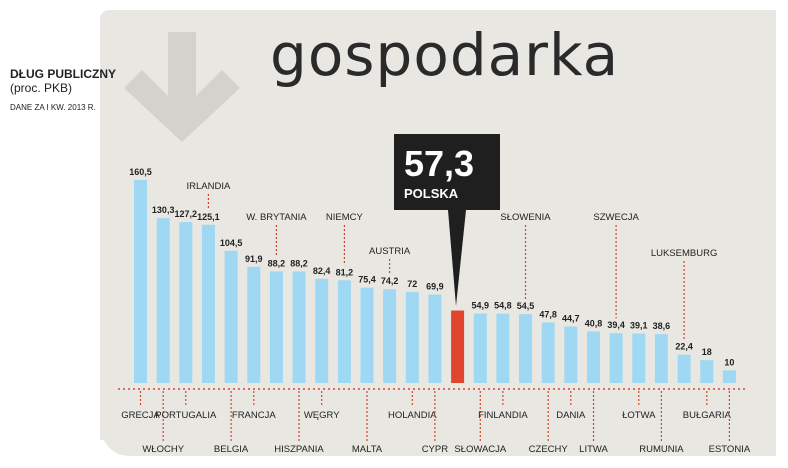  What do you see at coordinates (445, 55) in the screenshot?
I see `section-title: gospodarka` at bounding box center [445, 55].